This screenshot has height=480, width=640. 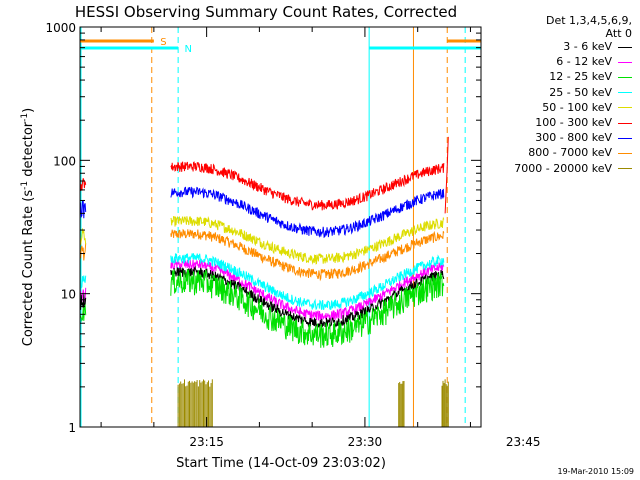 I want to click on legend-item: 3 - 6 keV, so click(x=597, y=46).